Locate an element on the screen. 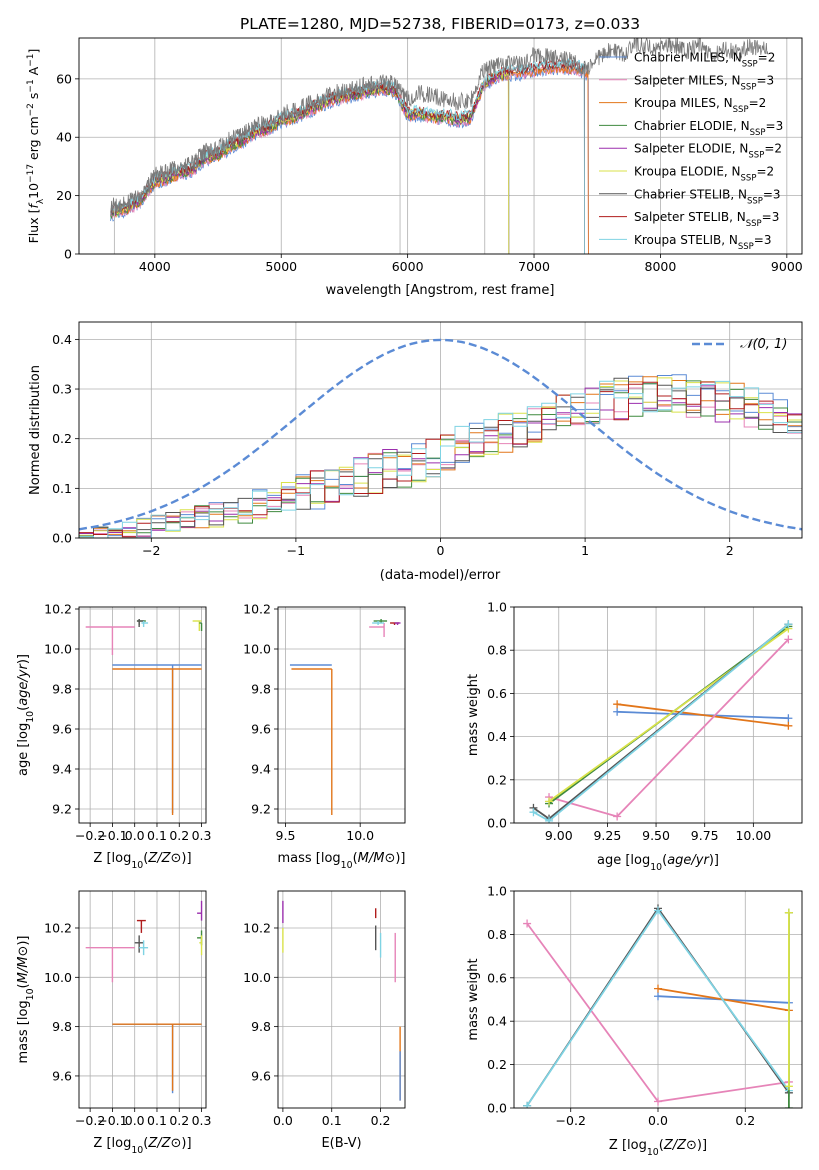 The image size is (819, 1170). label-part: s is located at coordinates (33, 98).